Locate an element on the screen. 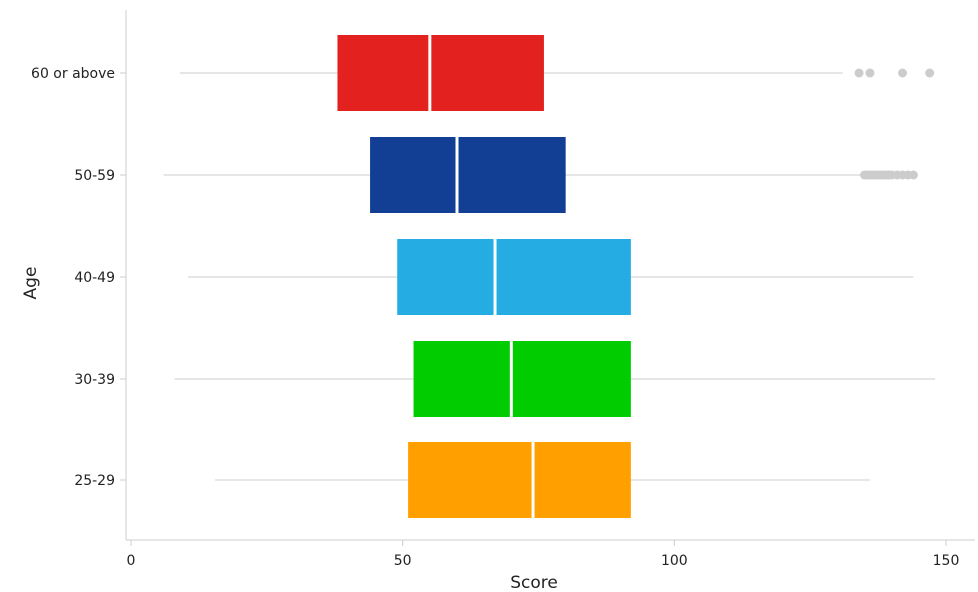  y-tick-label-0: 60 or above is located at coordinates (73, 74).